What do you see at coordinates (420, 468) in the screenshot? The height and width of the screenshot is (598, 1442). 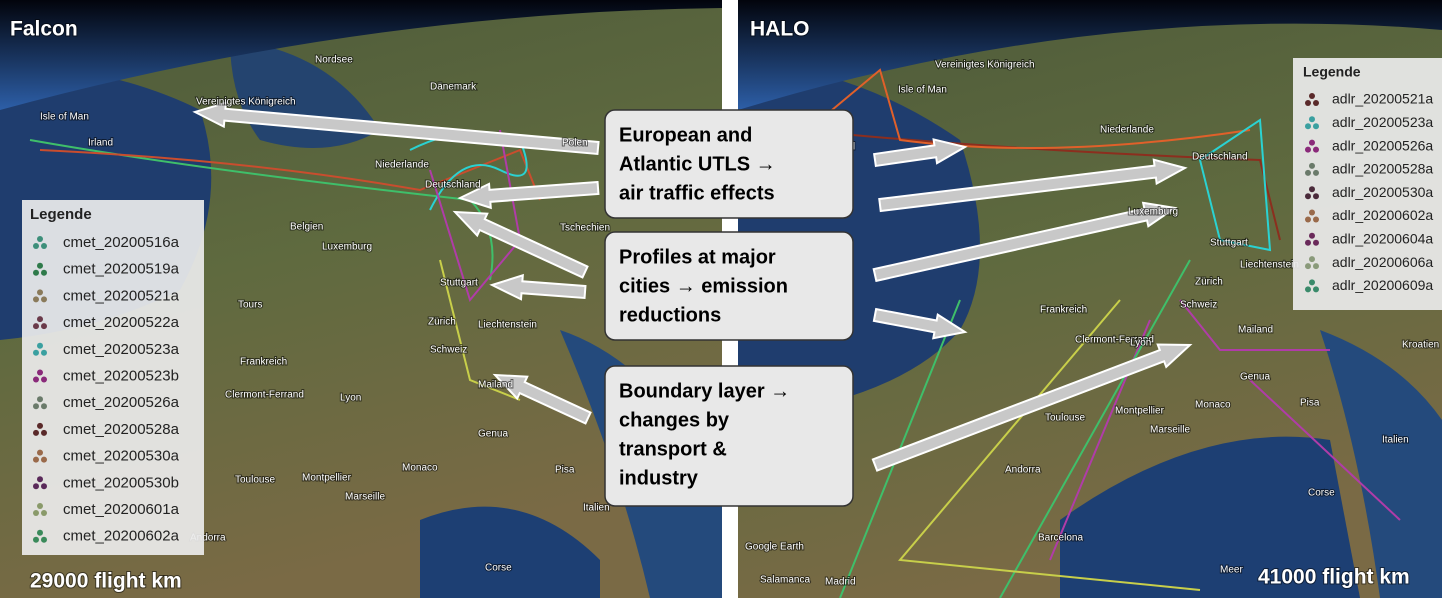 I see `place-label: Monaco` at bounding box center [420, 468].